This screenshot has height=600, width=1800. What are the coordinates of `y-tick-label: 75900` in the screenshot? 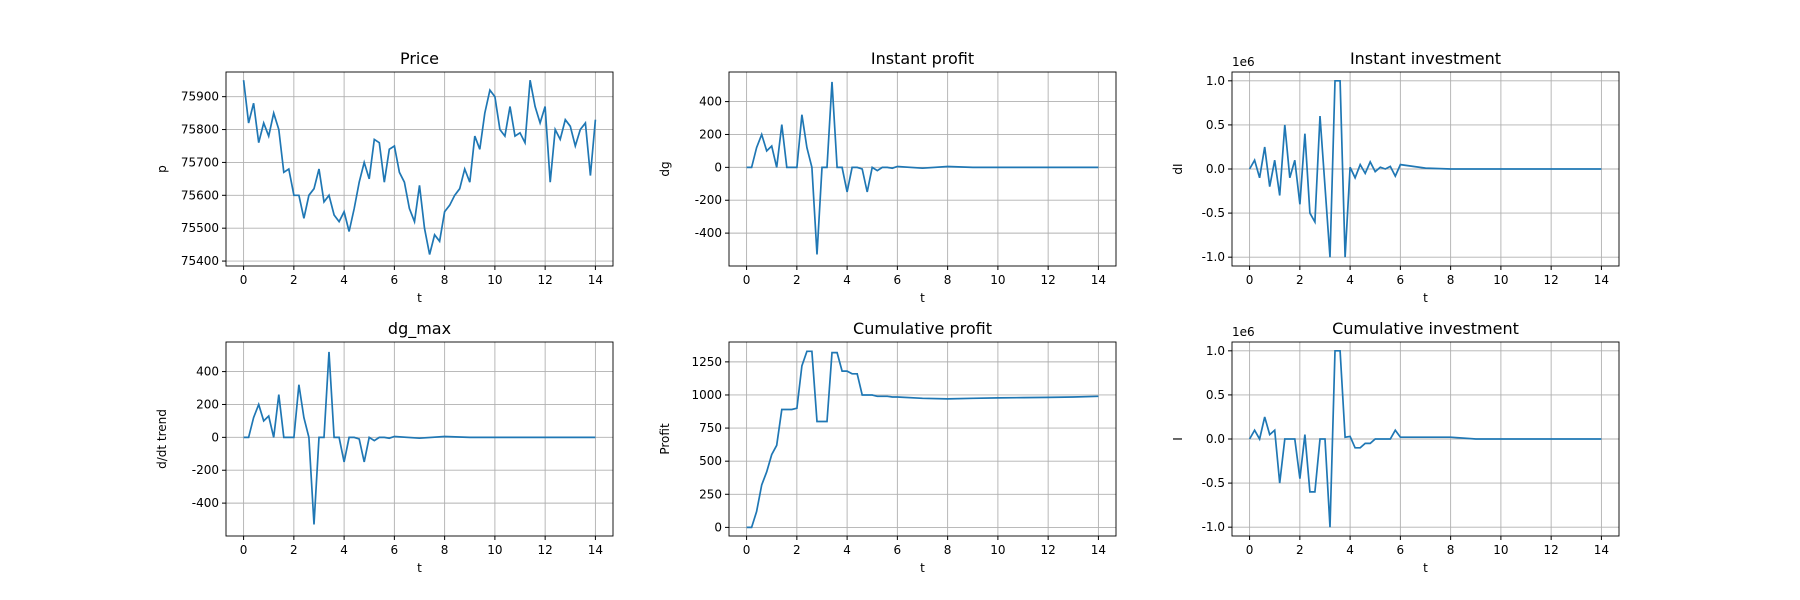 It's located at (200, 97).